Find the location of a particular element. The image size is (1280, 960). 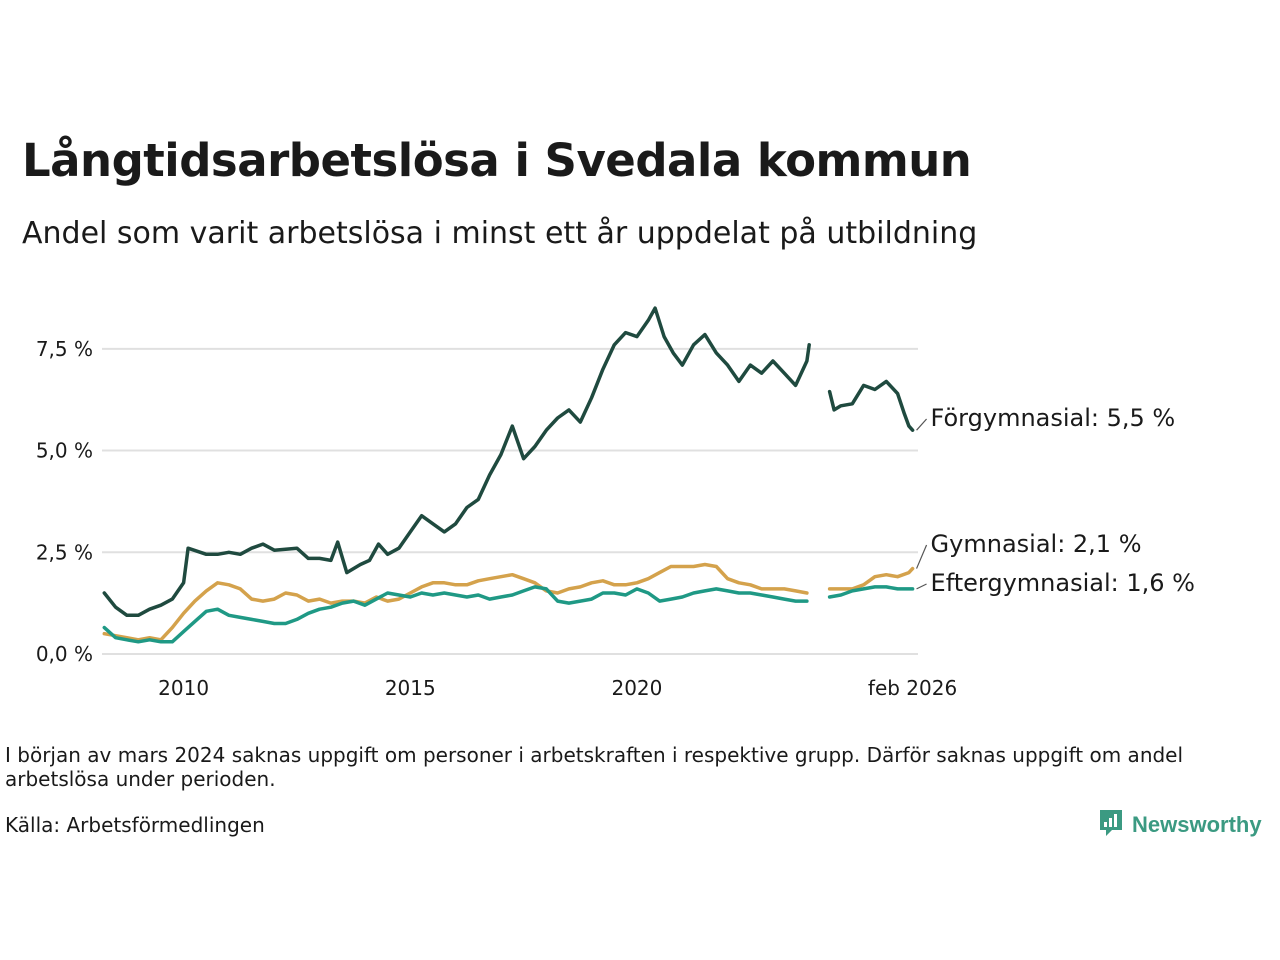

y-tick-label: 7,5 % is located at coordinates (64, 349).